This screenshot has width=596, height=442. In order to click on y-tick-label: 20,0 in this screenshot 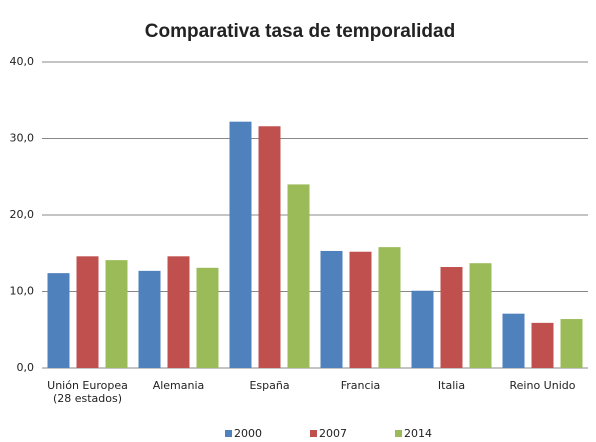, I will do `click(22, 214)`.